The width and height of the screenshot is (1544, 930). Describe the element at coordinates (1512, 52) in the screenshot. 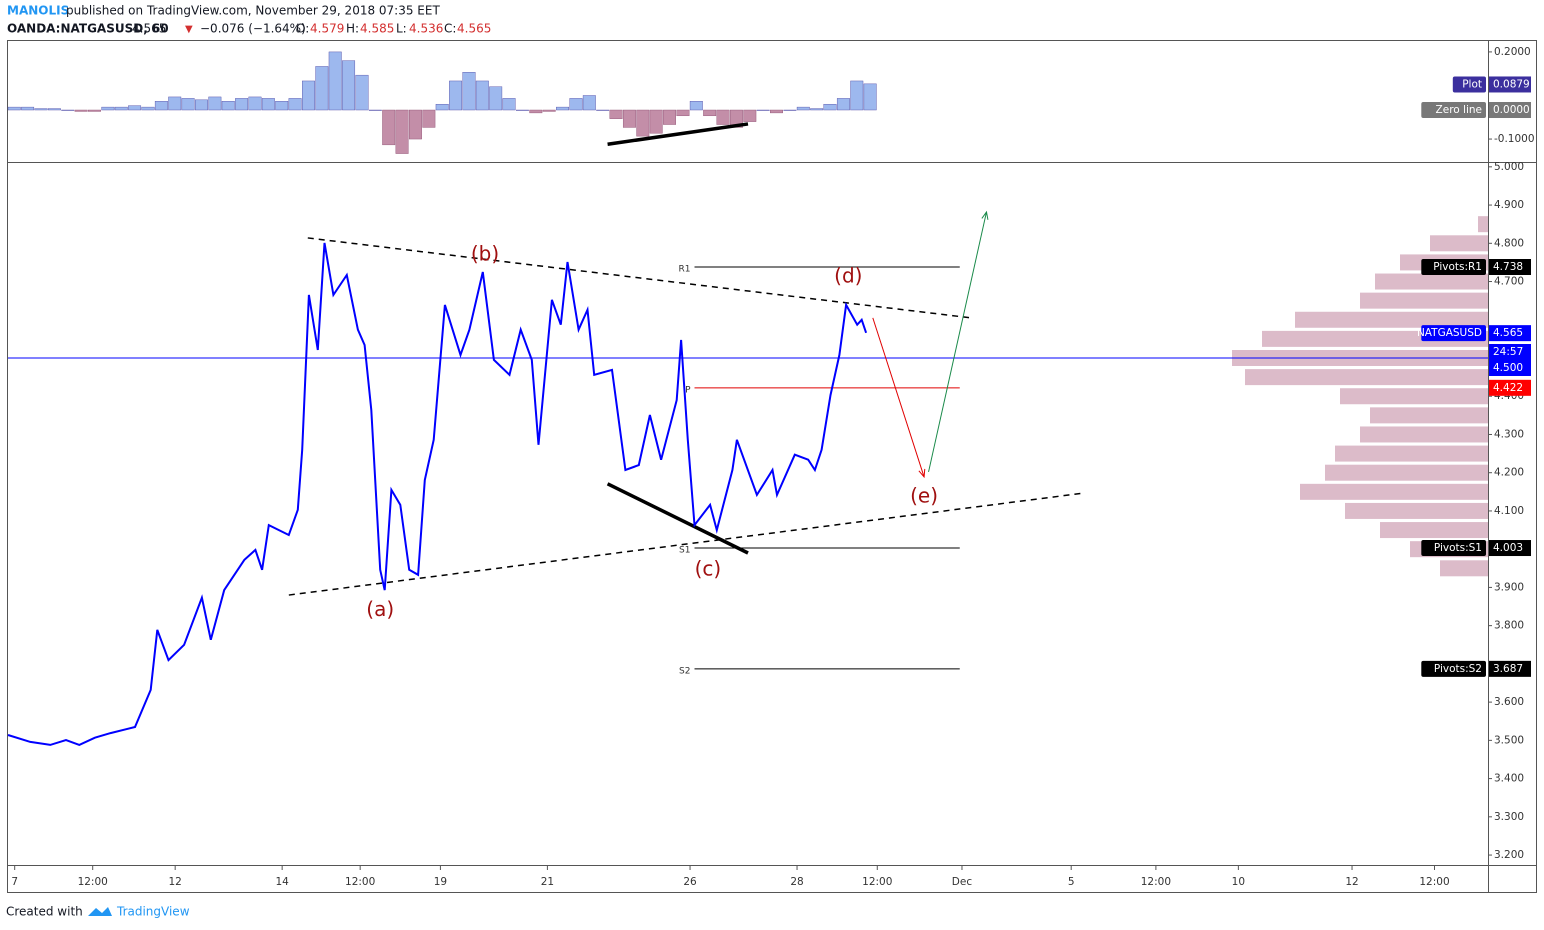

I see `osc-y-tick-label: 0.2000` at that location.